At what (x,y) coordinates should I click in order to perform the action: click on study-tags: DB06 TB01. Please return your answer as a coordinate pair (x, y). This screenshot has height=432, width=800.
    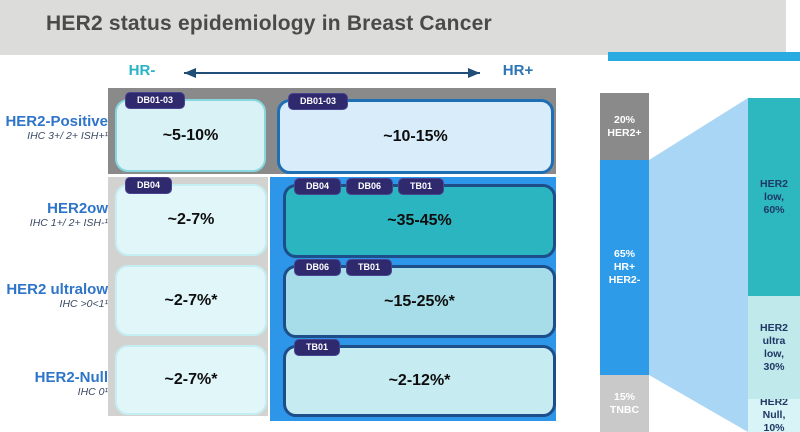
    Looking at the image, I should click on (343, 267).